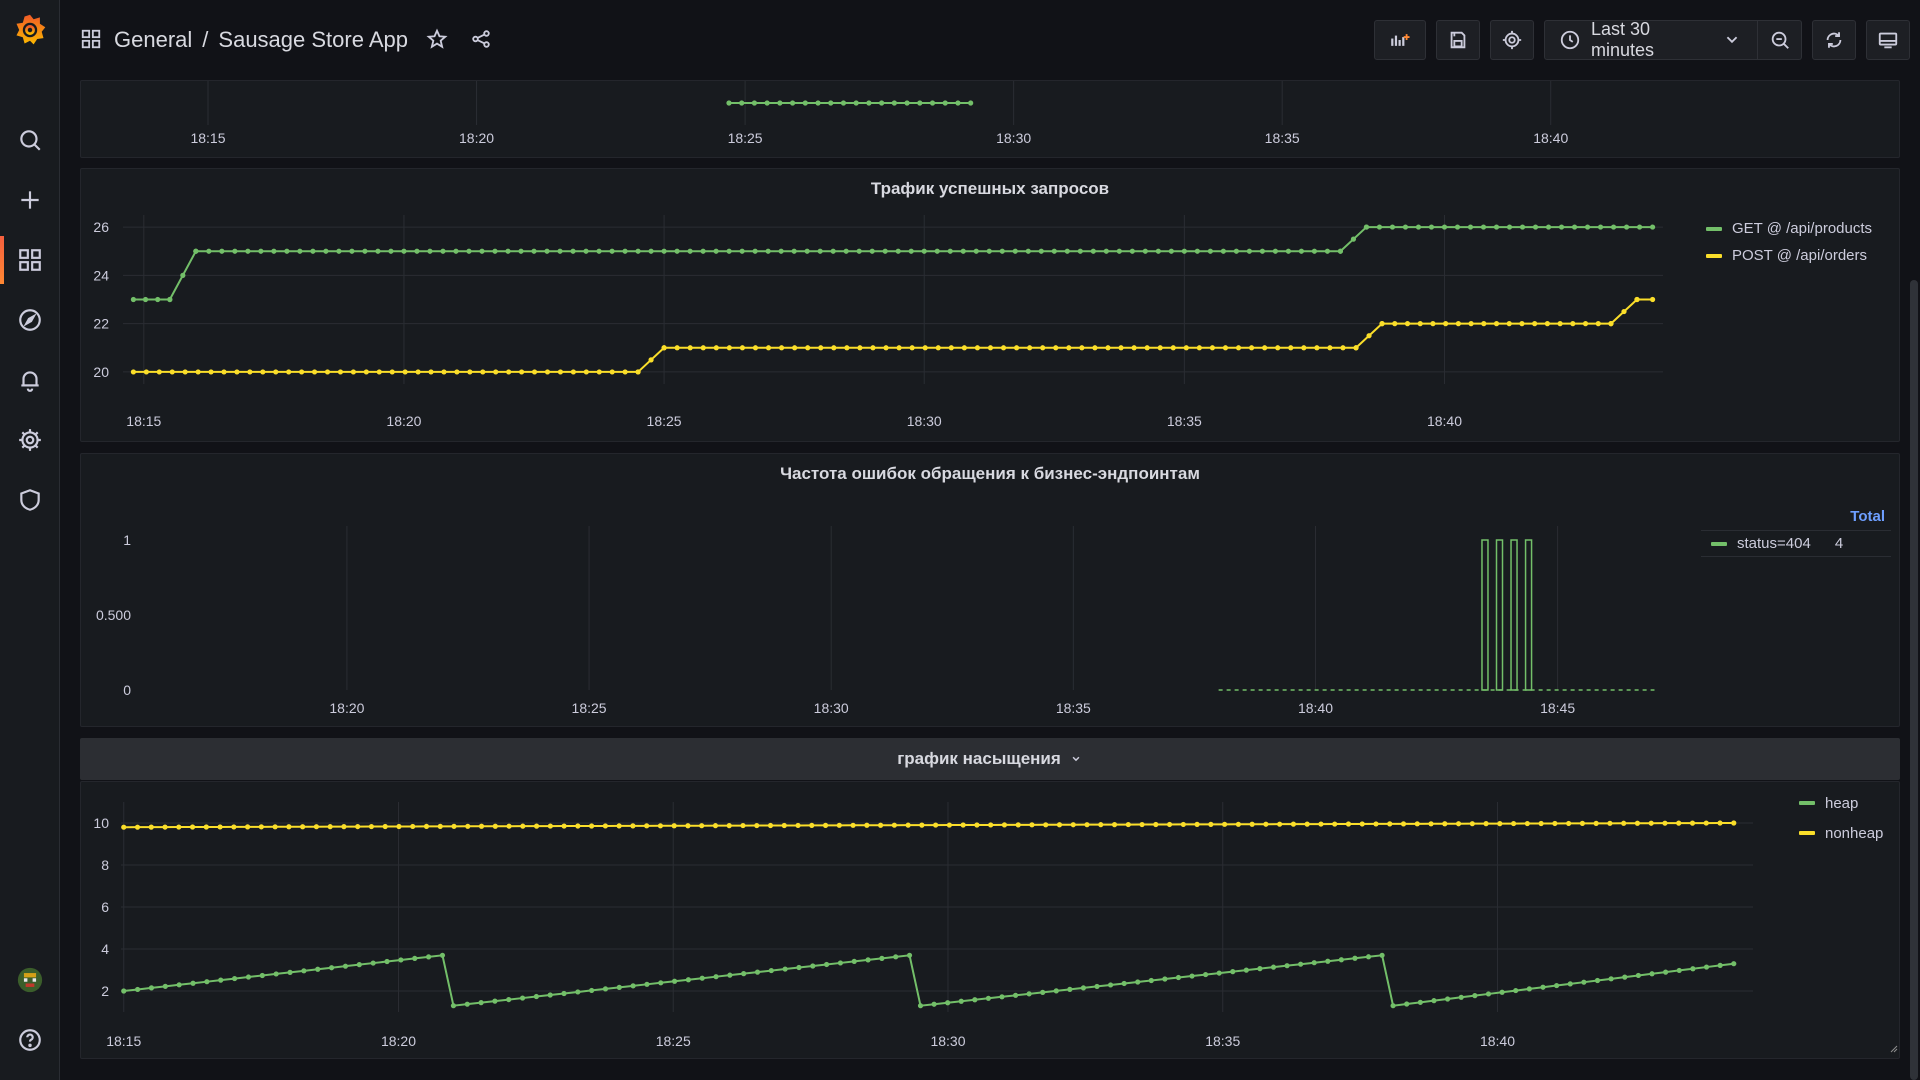  What do you see at coordinates (30, 980) in the screenshot?
I see `avatar` at bounding box center [30, 980].